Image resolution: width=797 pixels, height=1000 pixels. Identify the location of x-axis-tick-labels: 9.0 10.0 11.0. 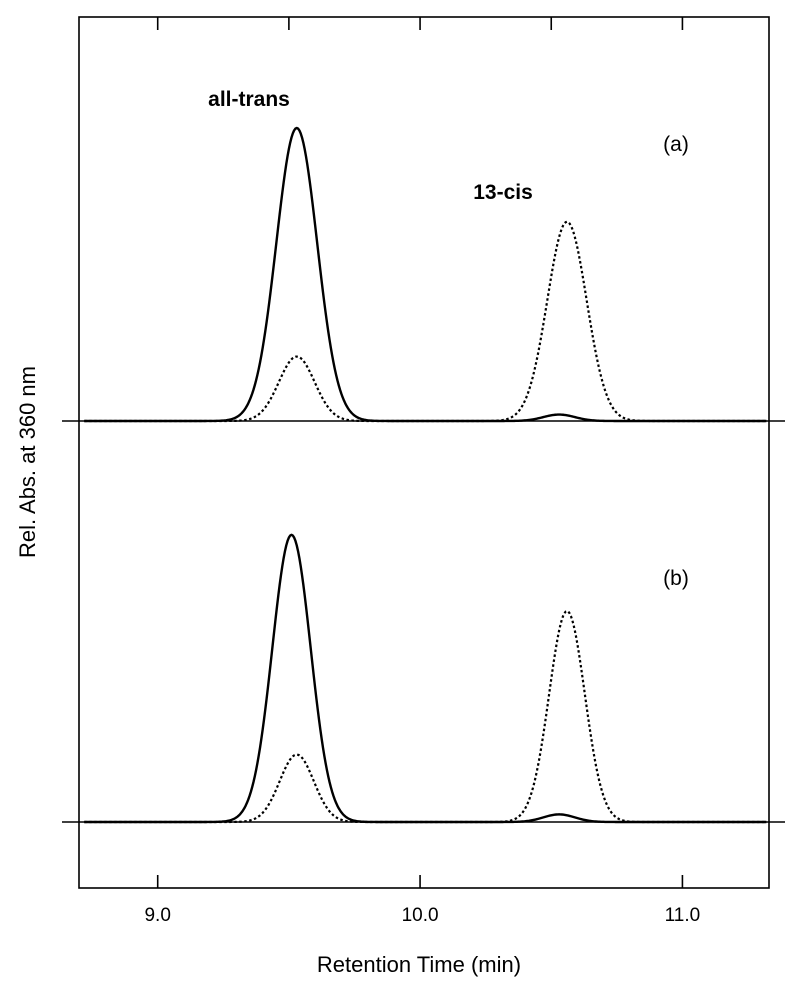
(422, 915).